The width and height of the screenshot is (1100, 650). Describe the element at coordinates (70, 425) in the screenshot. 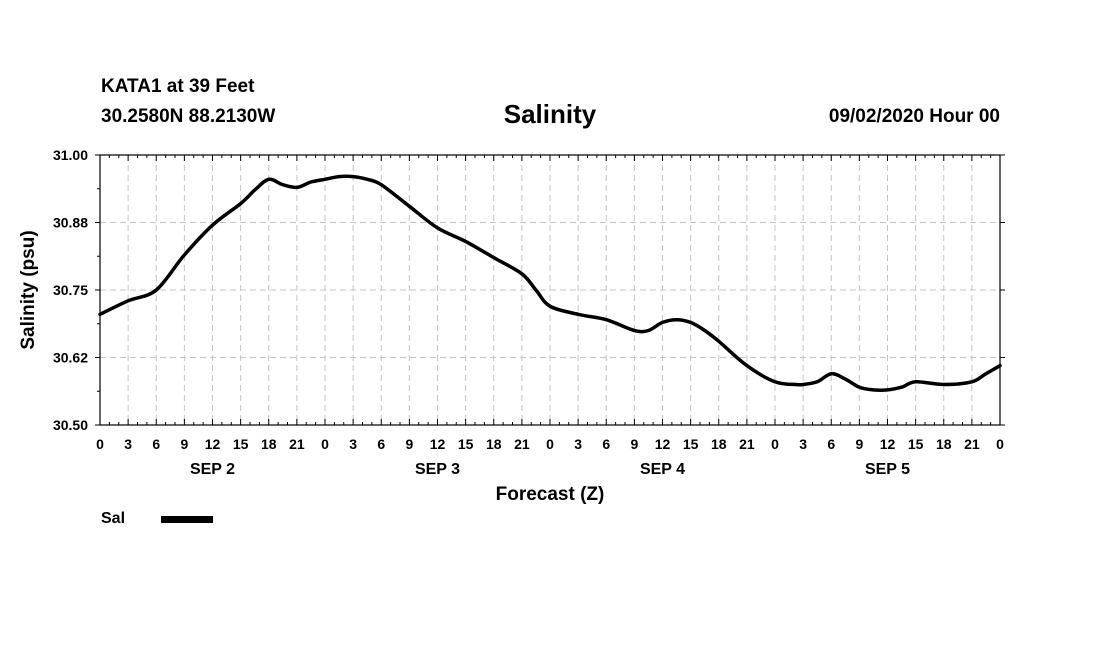

I see `y-tick-label: 30.50` at that location.